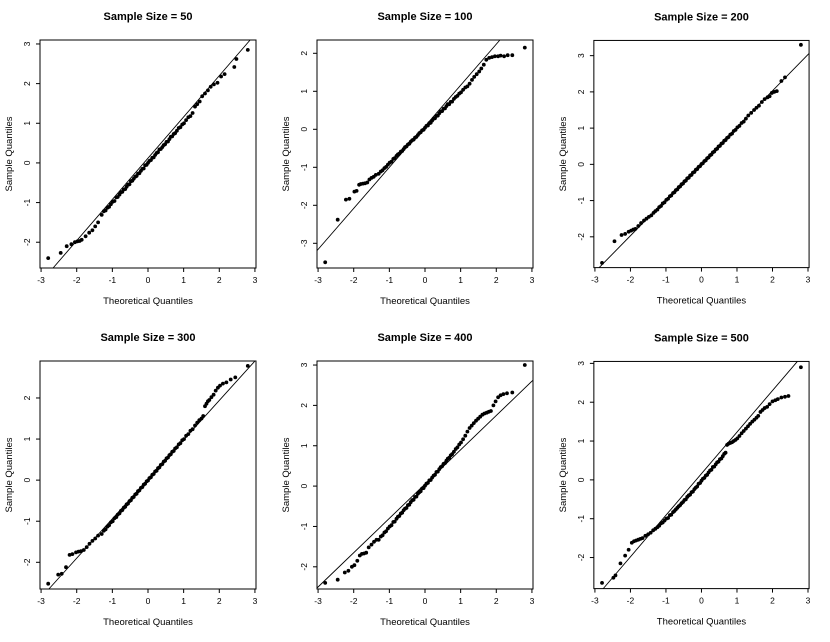 The image size is (830, 642). Describe the element at coordinates (563, 153) in the screenshot. I see `y-axis-label: Sample Quantiles` at that location.